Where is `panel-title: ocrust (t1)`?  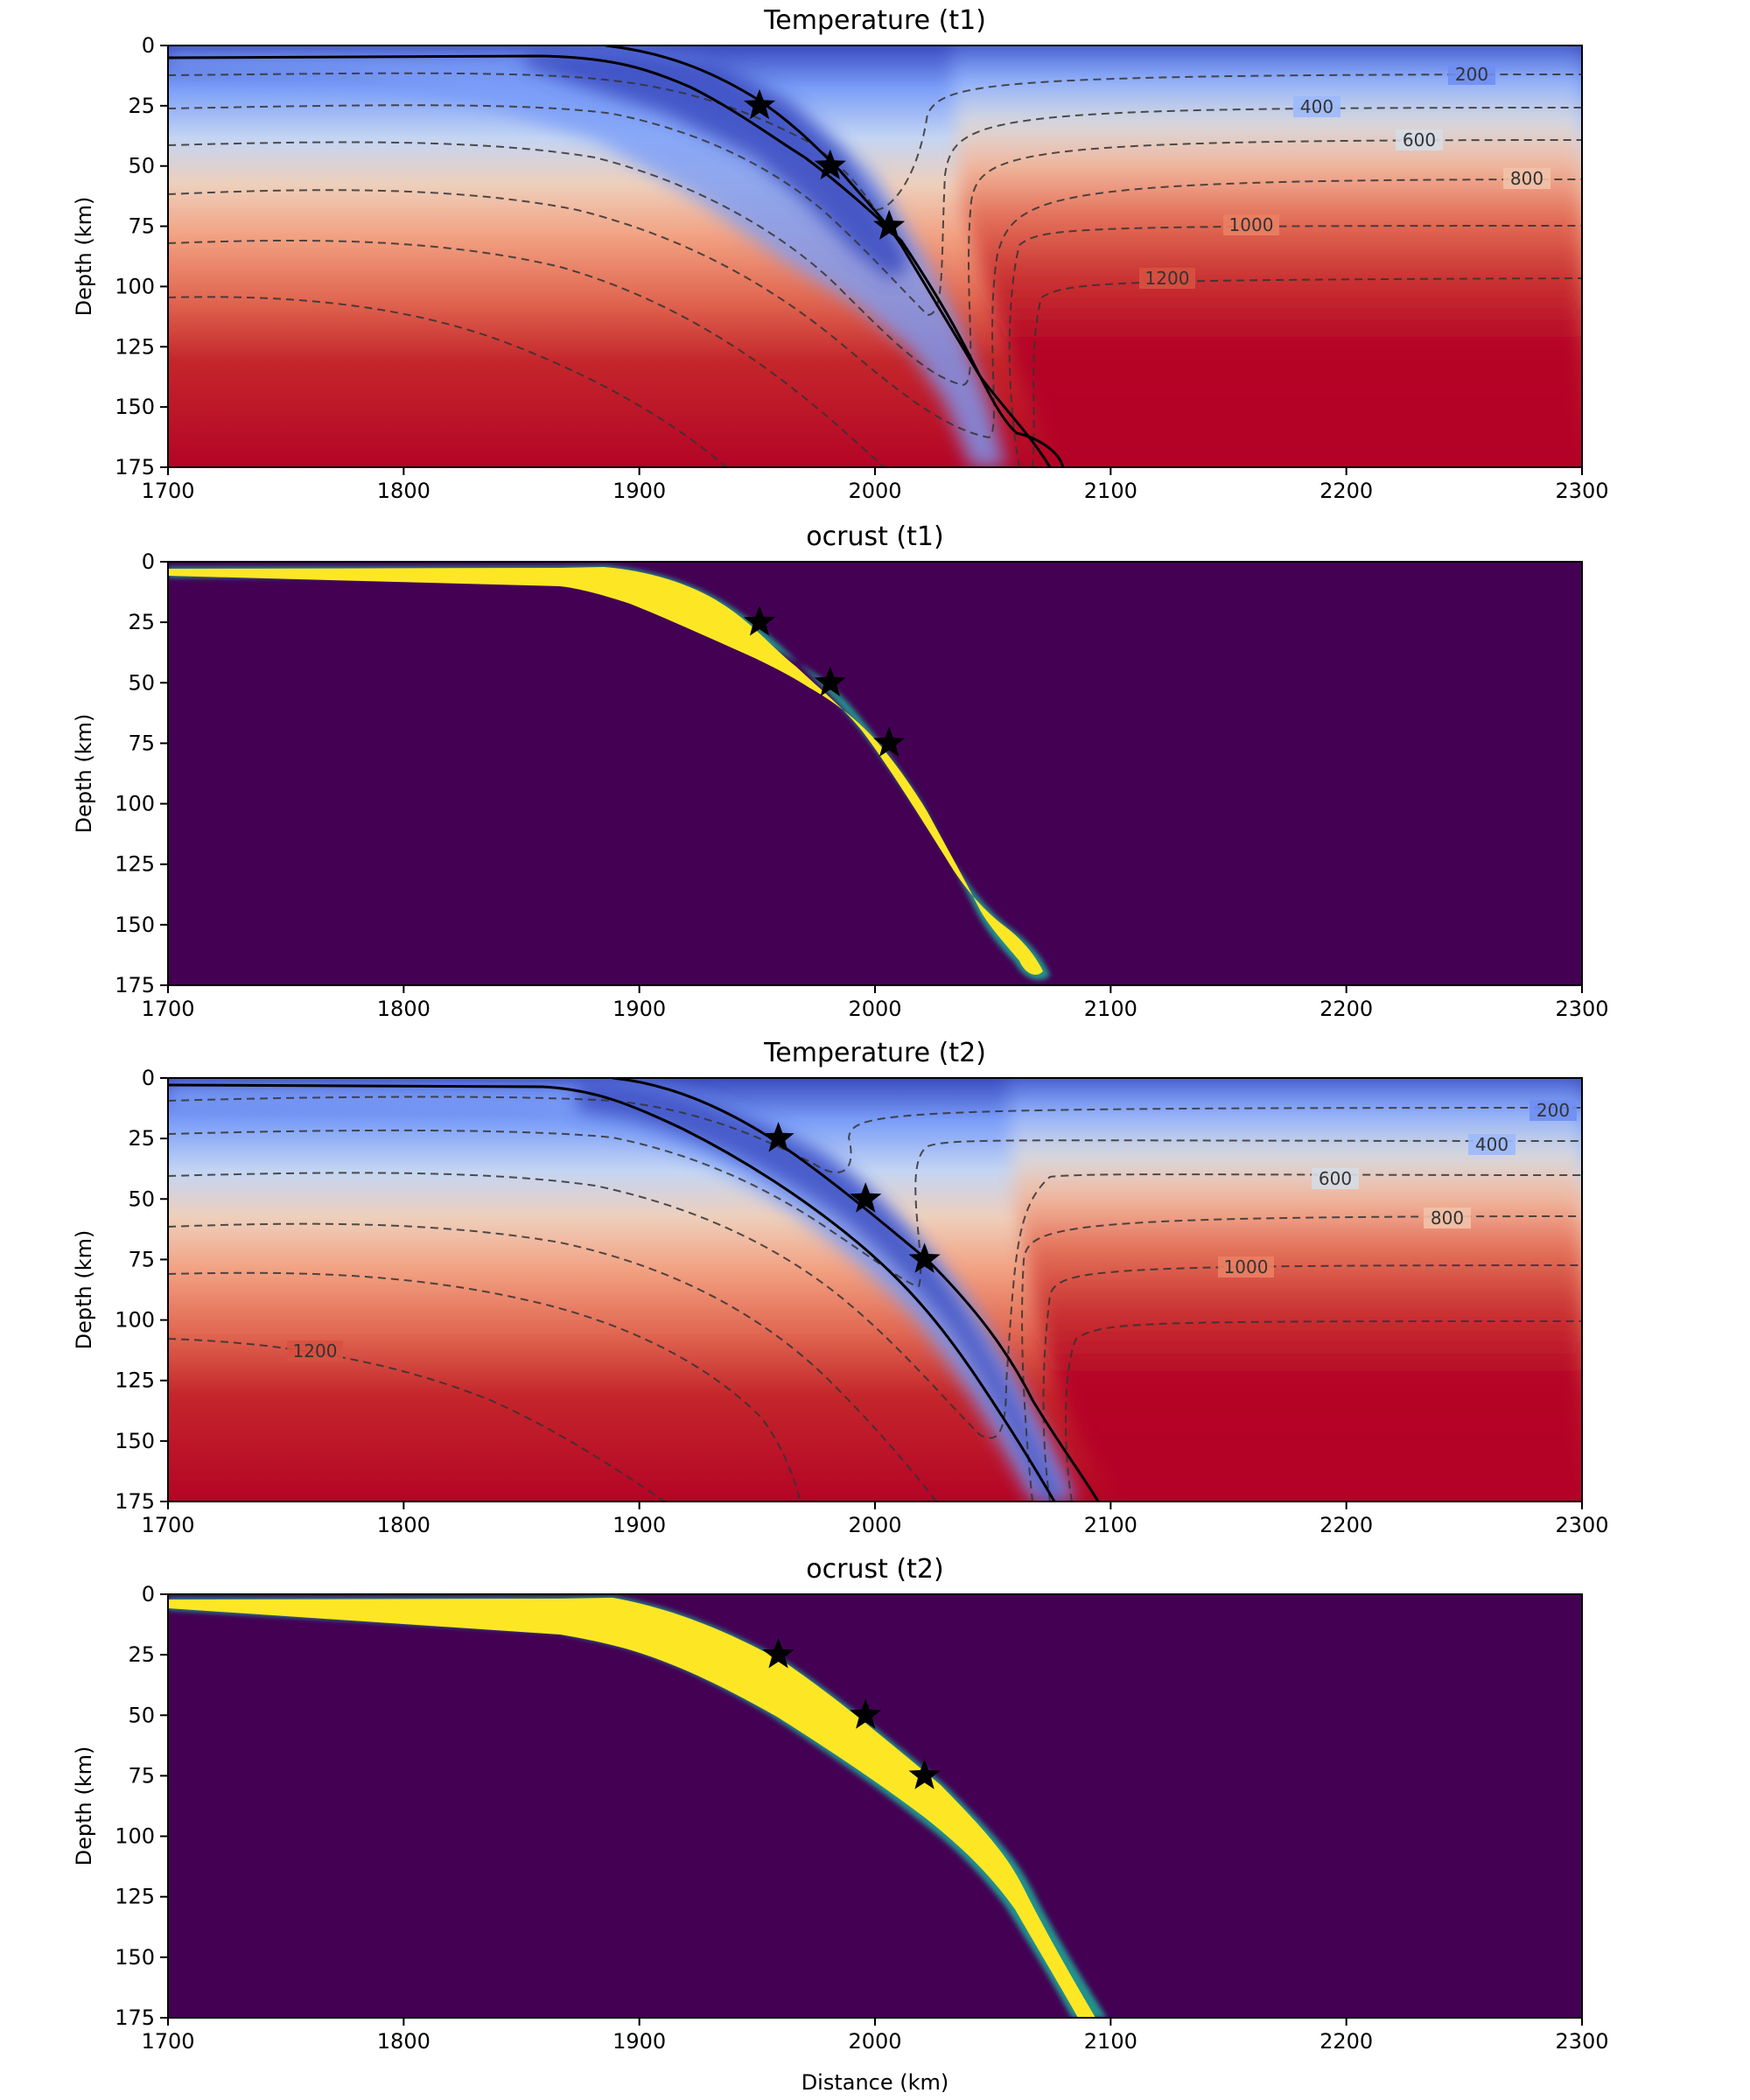 panel-title: ocrust (t1) is located at coordinates (874, 537).